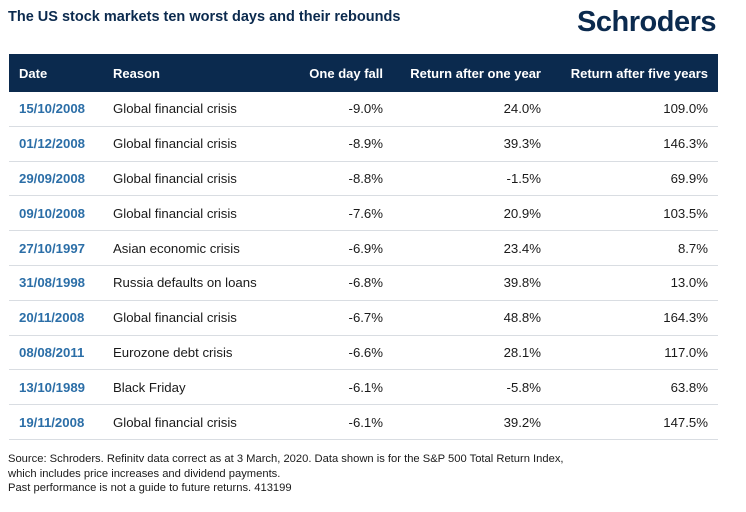 This screenshot has width=746, height=512. I want to click on cell-date: 19/11/2008, so click(56, 422).